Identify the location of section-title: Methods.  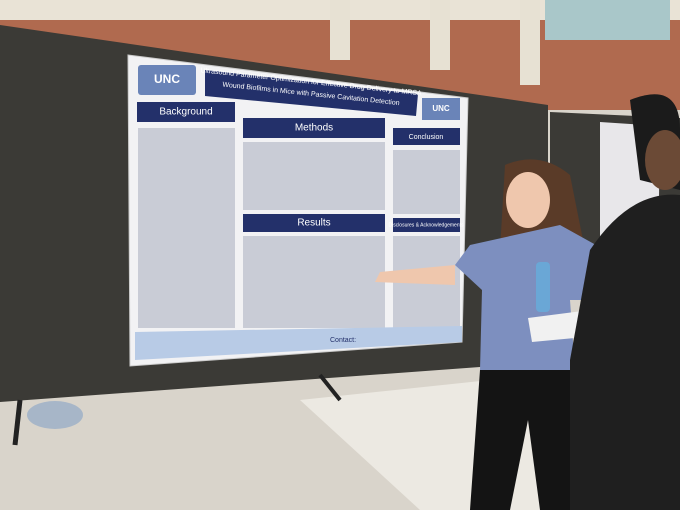
(314, 128).